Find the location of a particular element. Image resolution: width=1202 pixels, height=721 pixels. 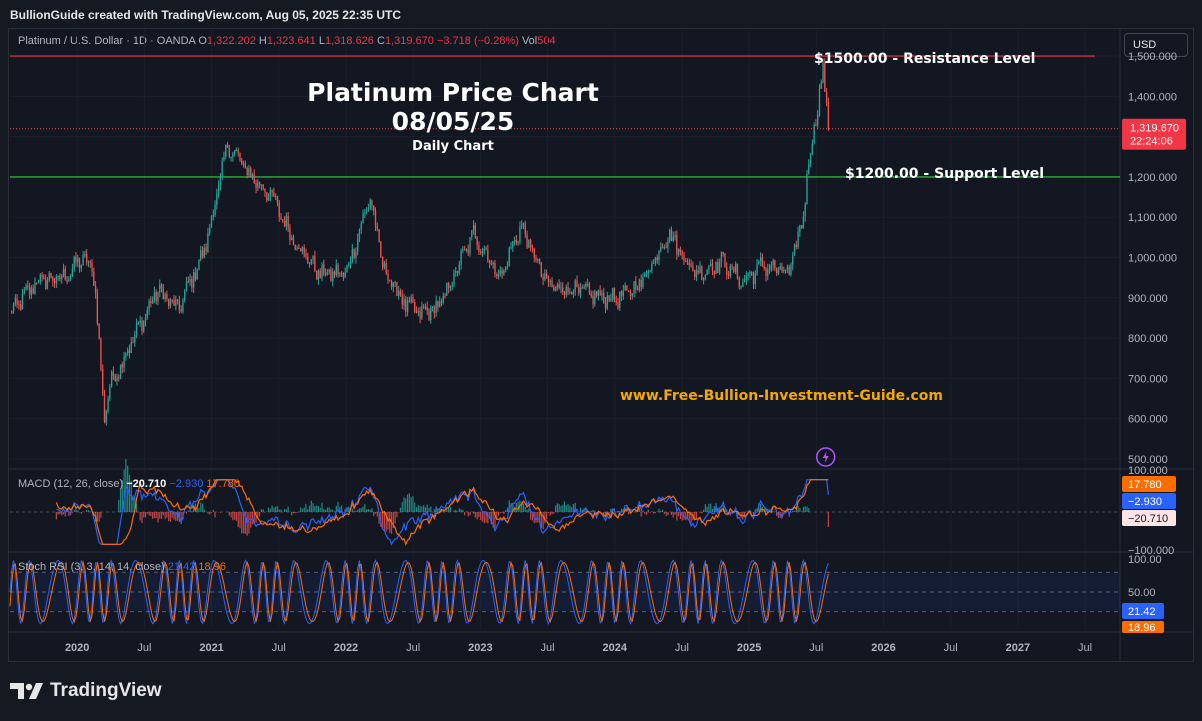

symbol-name: Platinum / U.S. Dollar · 1D · OANDA is located at coordinates (107, 41).